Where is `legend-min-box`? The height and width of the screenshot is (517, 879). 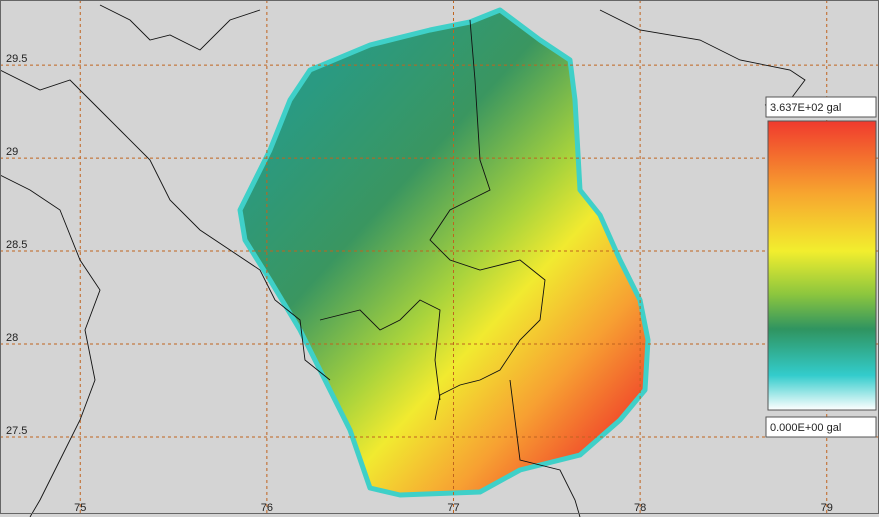 legend-min-box is located at coordinates (821, 427).